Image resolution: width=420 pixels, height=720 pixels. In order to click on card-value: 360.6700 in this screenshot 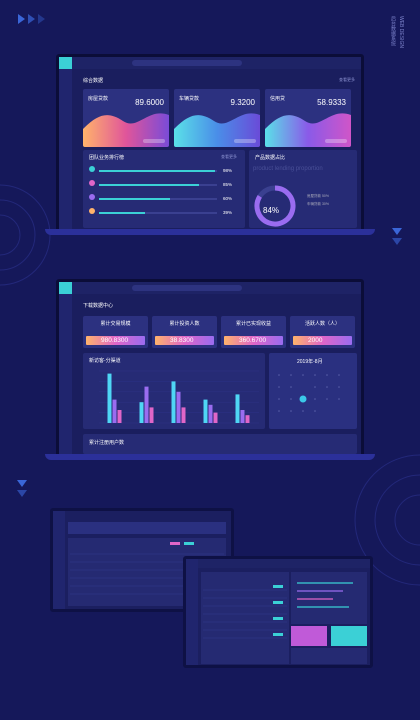, I will do `click(253, 340)`.